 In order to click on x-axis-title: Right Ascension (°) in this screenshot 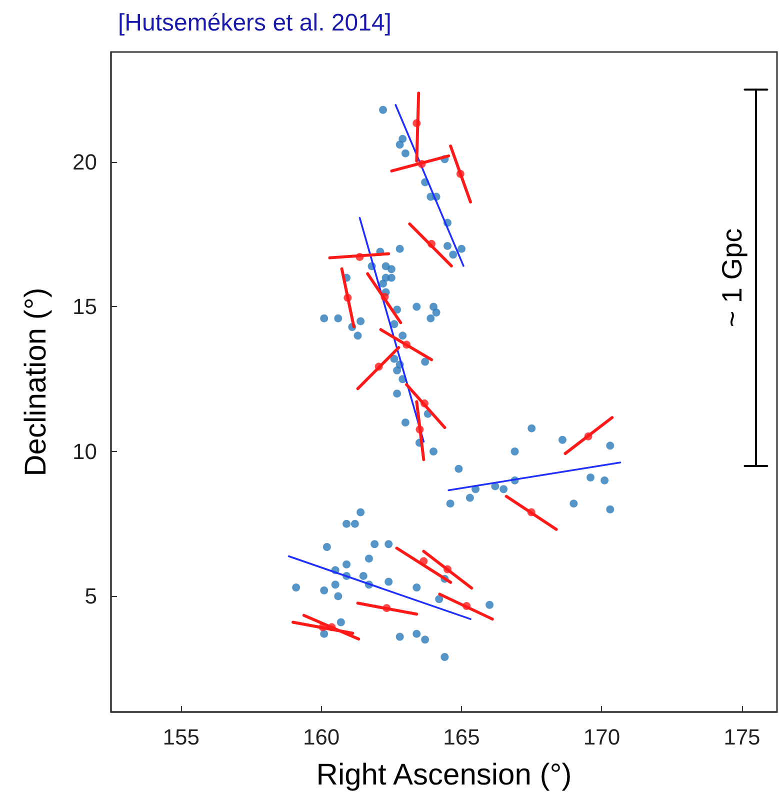, I will do `click(444, 775)`.